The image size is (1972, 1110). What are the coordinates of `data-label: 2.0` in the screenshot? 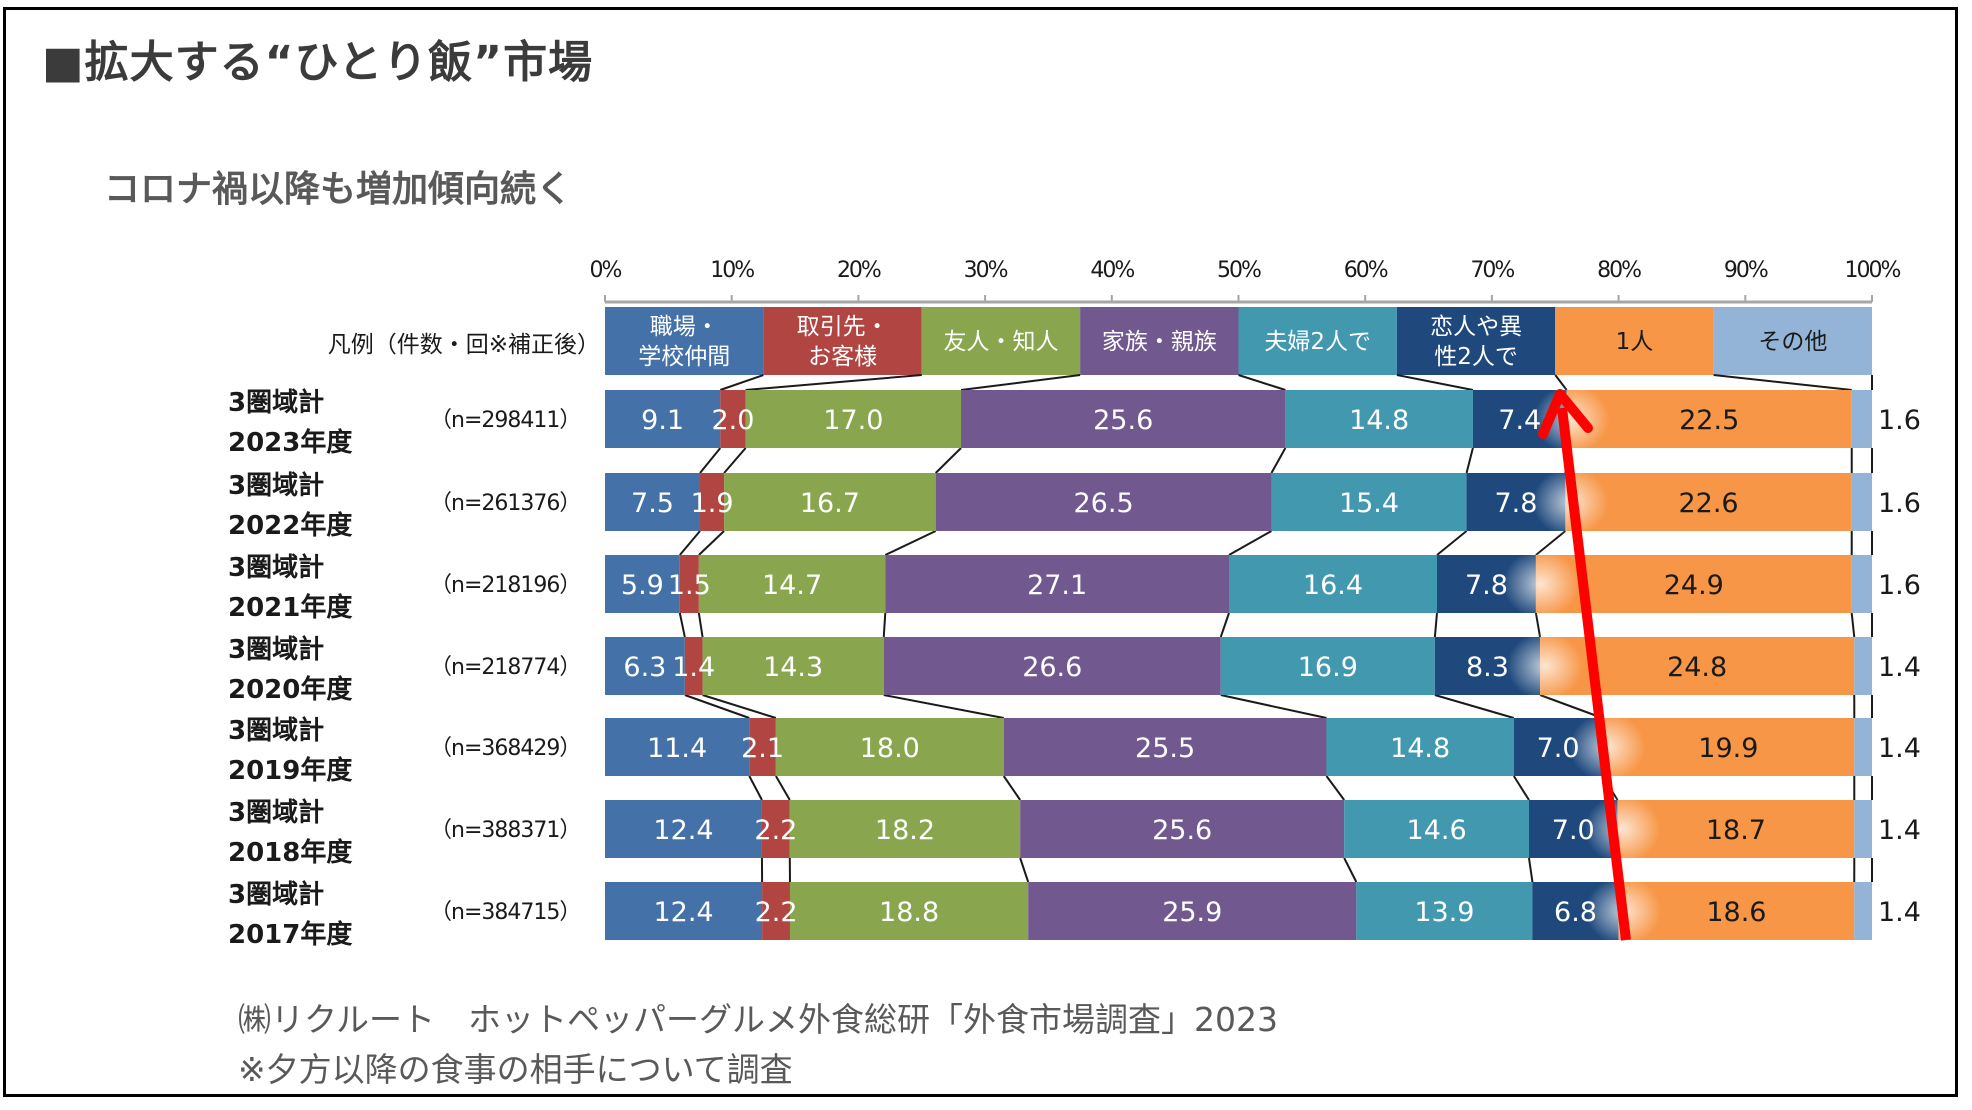 It's located at (732, 420).